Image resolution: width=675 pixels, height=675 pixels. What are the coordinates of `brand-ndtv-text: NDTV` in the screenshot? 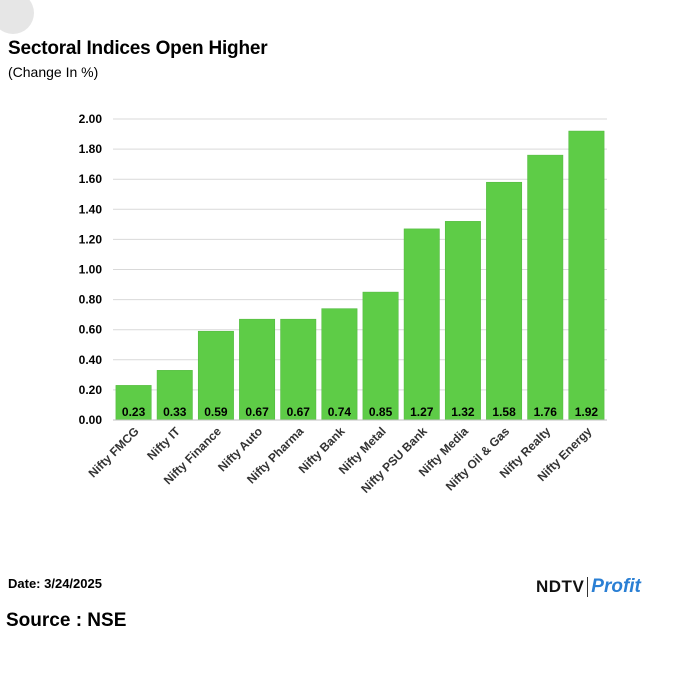 It's located at (560, 586).